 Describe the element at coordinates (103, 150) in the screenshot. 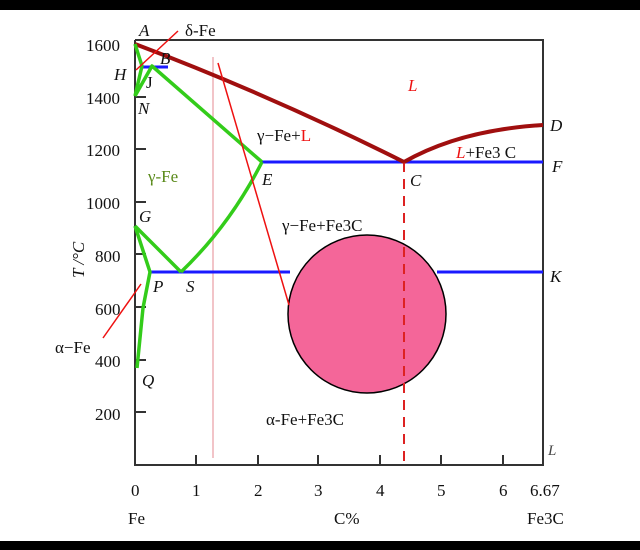

I see `y-tick-label: 1200` at that location.